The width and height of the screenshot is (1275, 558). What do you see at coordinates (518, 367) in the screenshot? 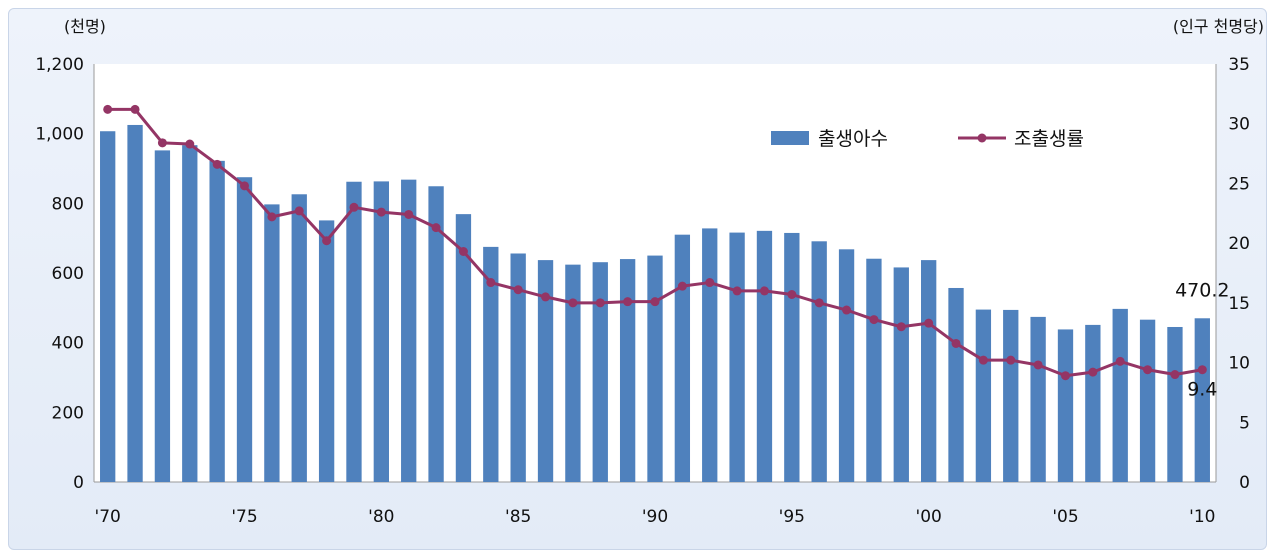
I see `bar-1985` at bounding box center [518, 367].